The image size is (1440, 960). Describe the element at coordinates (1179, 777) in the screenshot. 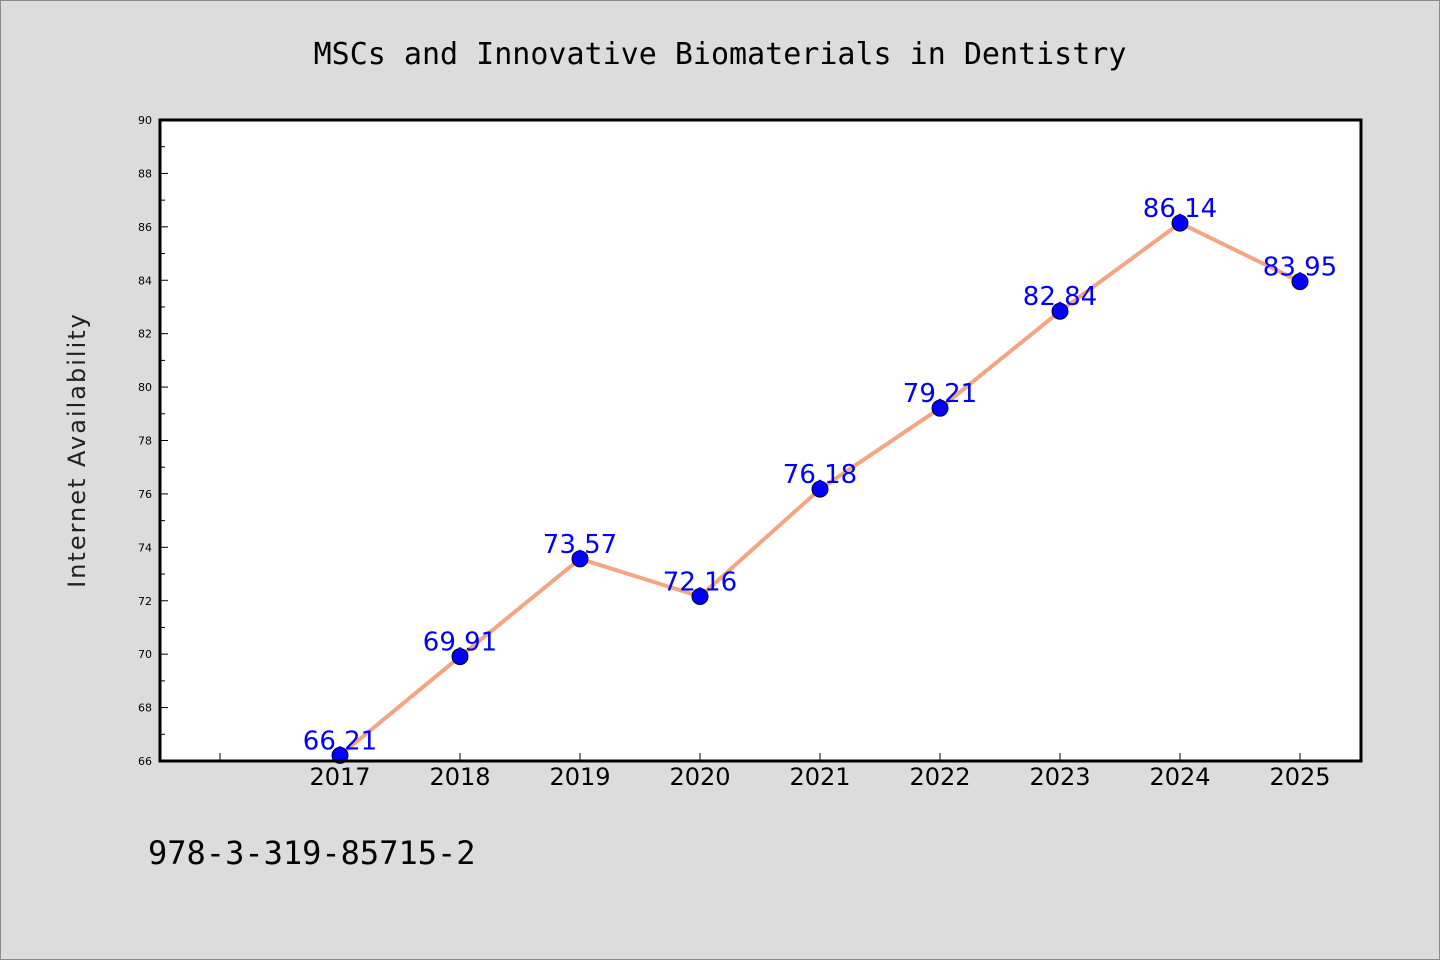

I see `x-tick-label: 2024` at that location.